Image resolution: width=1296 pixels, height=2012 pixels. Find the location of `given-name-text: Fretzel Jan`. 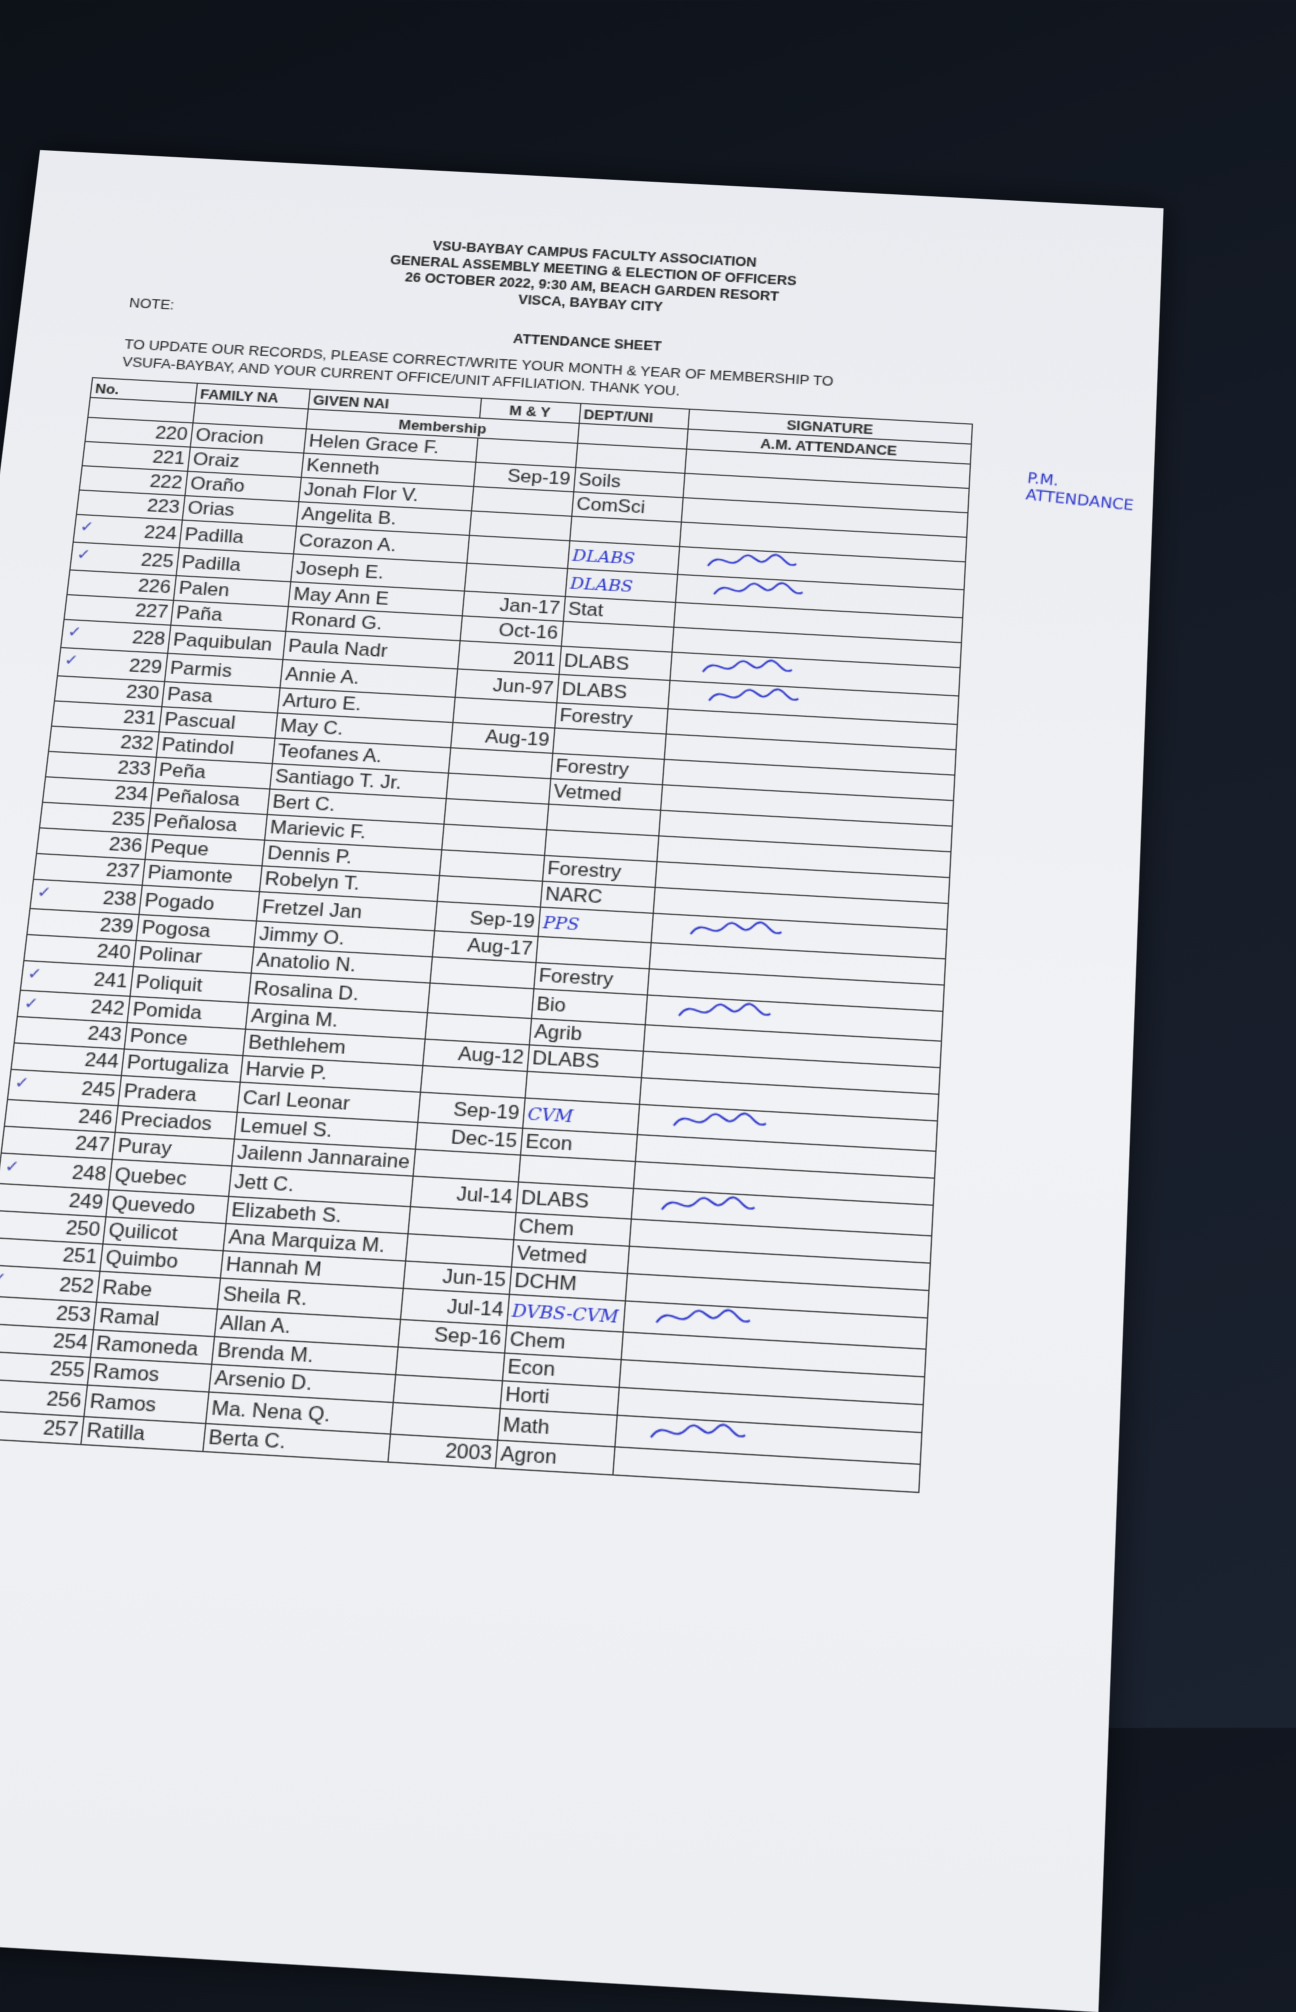

given-name-text: Fretzel Jan is located at coordinates (312, 909).